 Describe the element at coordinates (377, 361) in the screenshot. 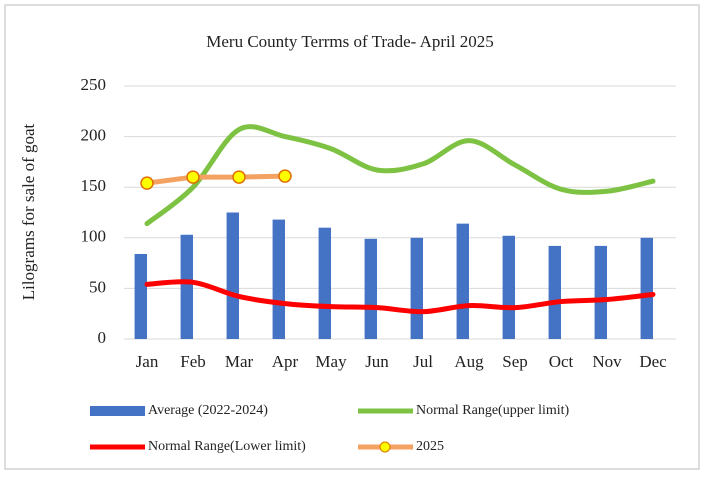

I see `x-tick-label: Jun` at that location.